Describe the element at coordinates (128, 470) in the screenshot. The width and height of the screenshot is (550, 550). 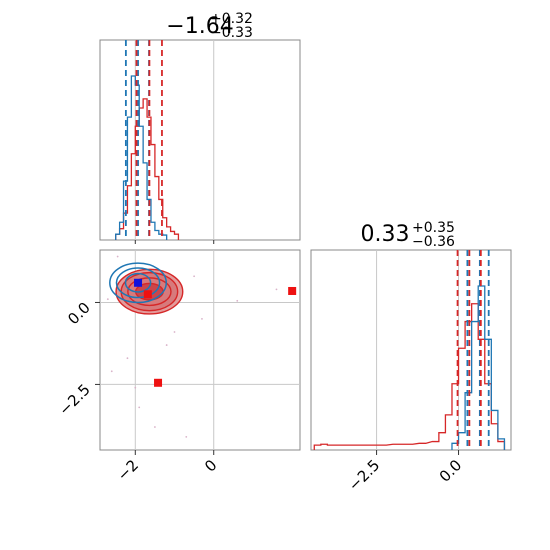
I see `x-tick-label-param-1: −2` at that location.